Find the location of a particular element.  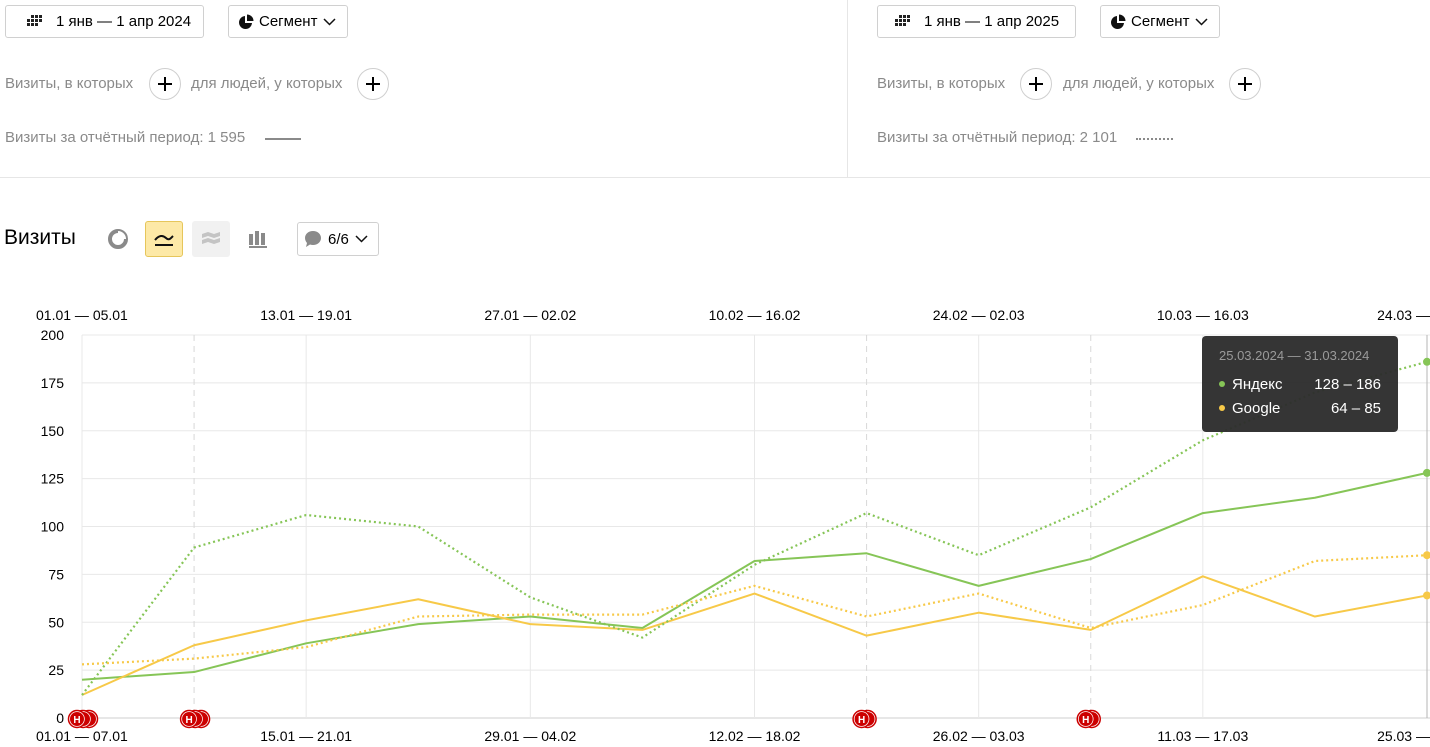

period-visits-label: Визиты за отчётный период: 2 101 is located at coordinates (997, 137).